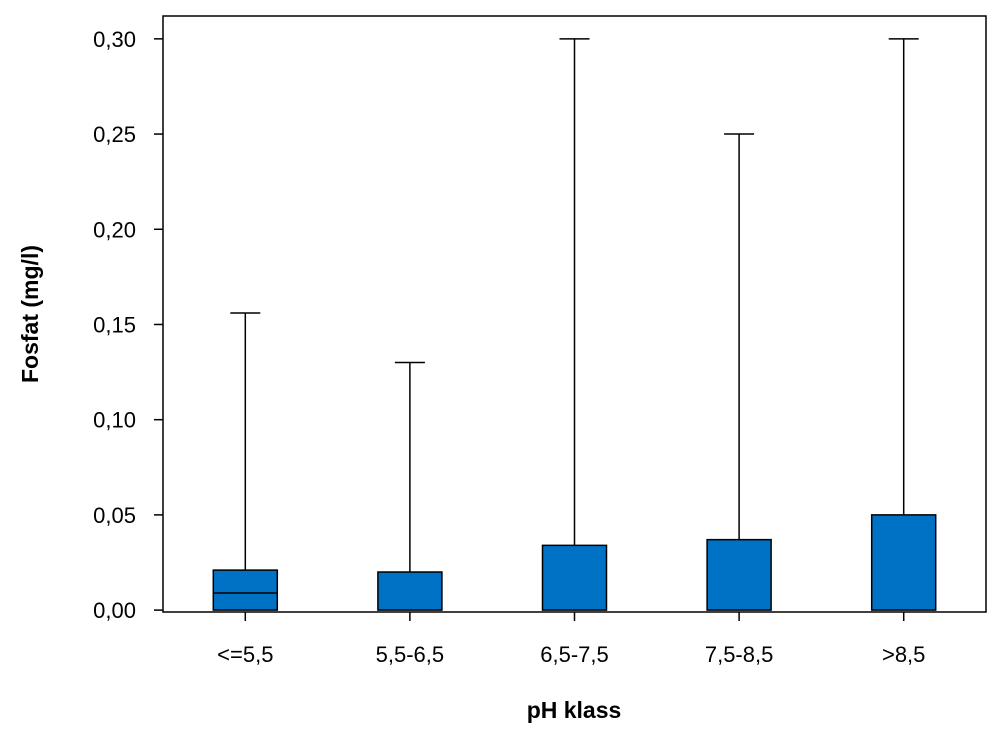 The image size is (1000, 750). Describe the element at coordinates (114, 39) in the screenshot. I see `y-tick-label: 0,30` at that location.